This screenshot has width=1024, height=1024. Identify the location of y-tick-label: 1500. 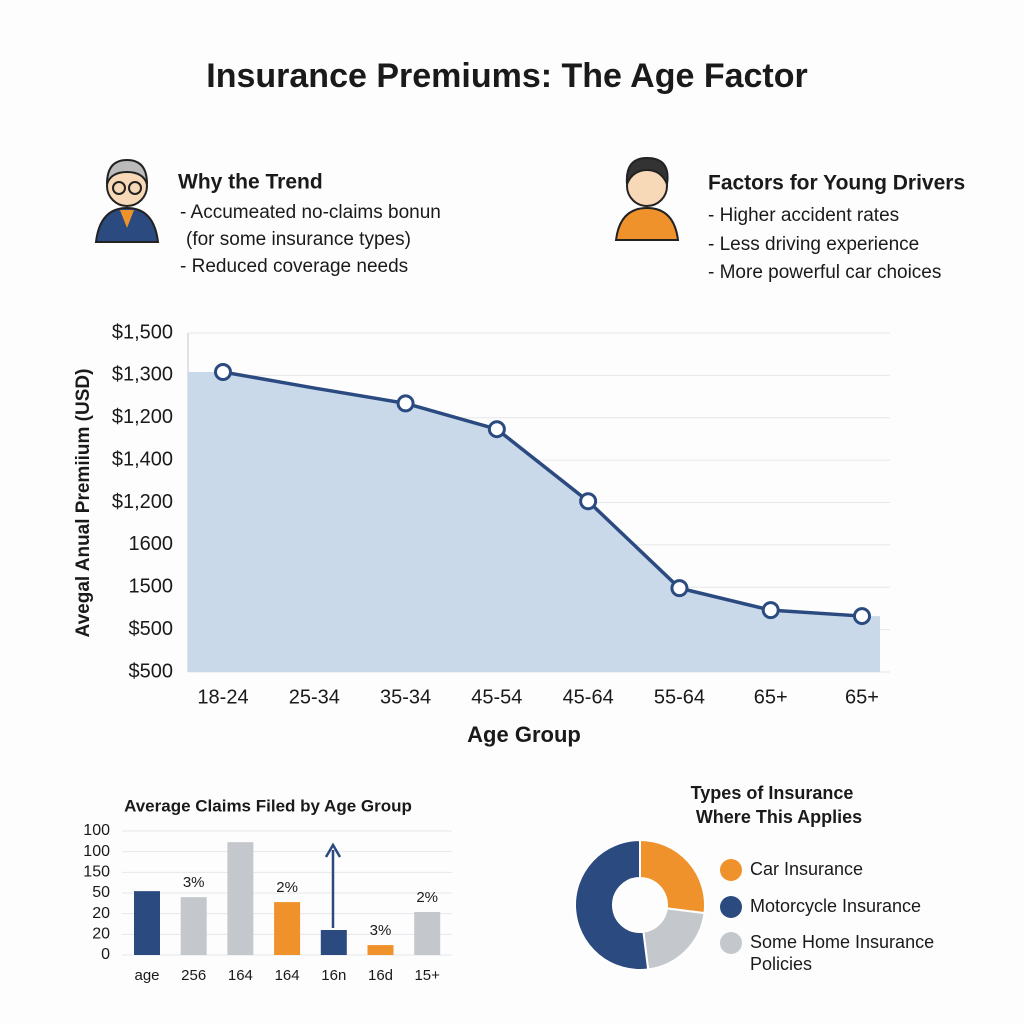
(151, 587).